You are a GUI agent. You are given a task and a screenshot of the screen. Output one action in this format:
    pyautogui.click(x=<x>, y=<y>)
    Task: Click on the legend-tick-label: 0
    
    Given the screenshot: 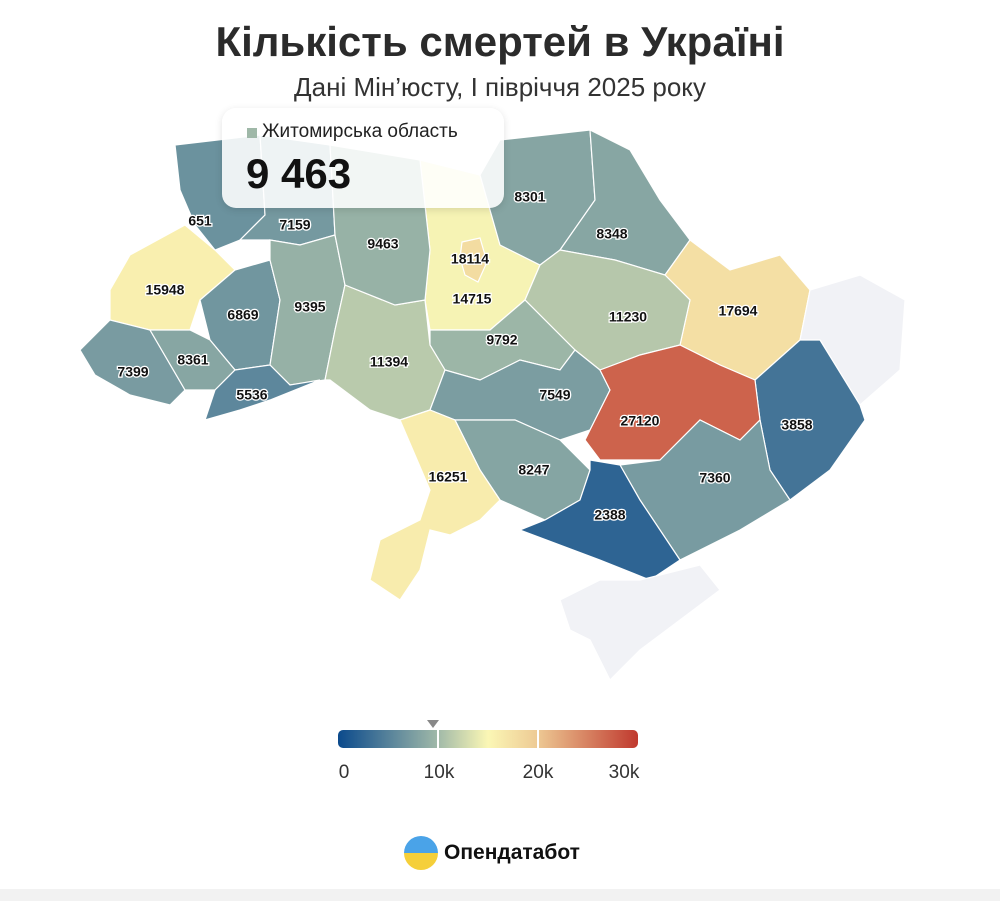 What is the action you would take?
    pyautogui.click(x=344, y=772)
    